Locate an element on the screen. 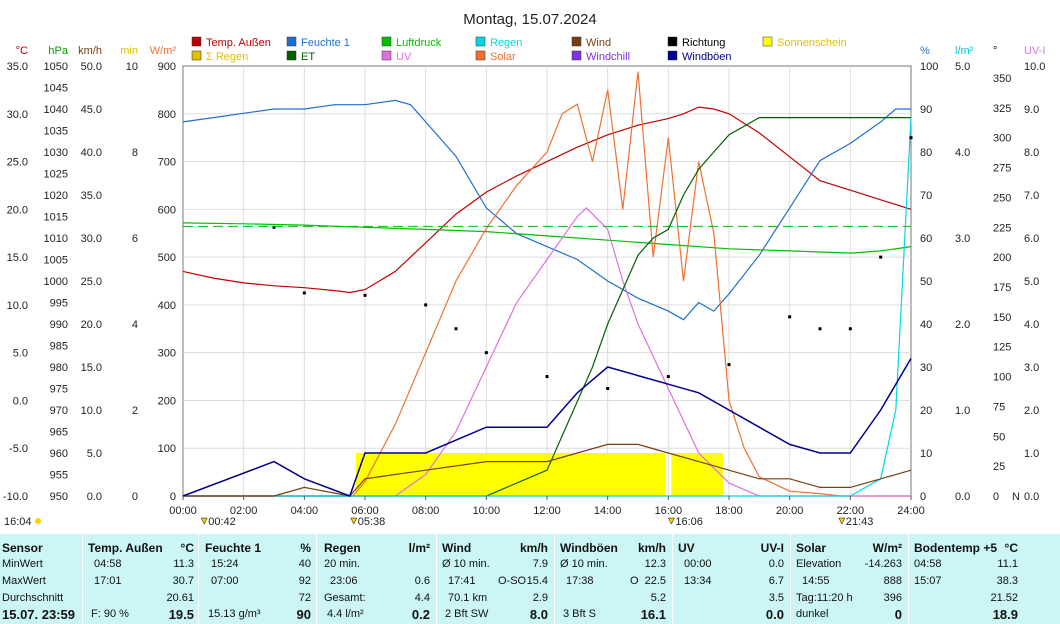 The image size is (1060, 624). stats-uv-avg: 3.5 is located at coordinates (776, 598).